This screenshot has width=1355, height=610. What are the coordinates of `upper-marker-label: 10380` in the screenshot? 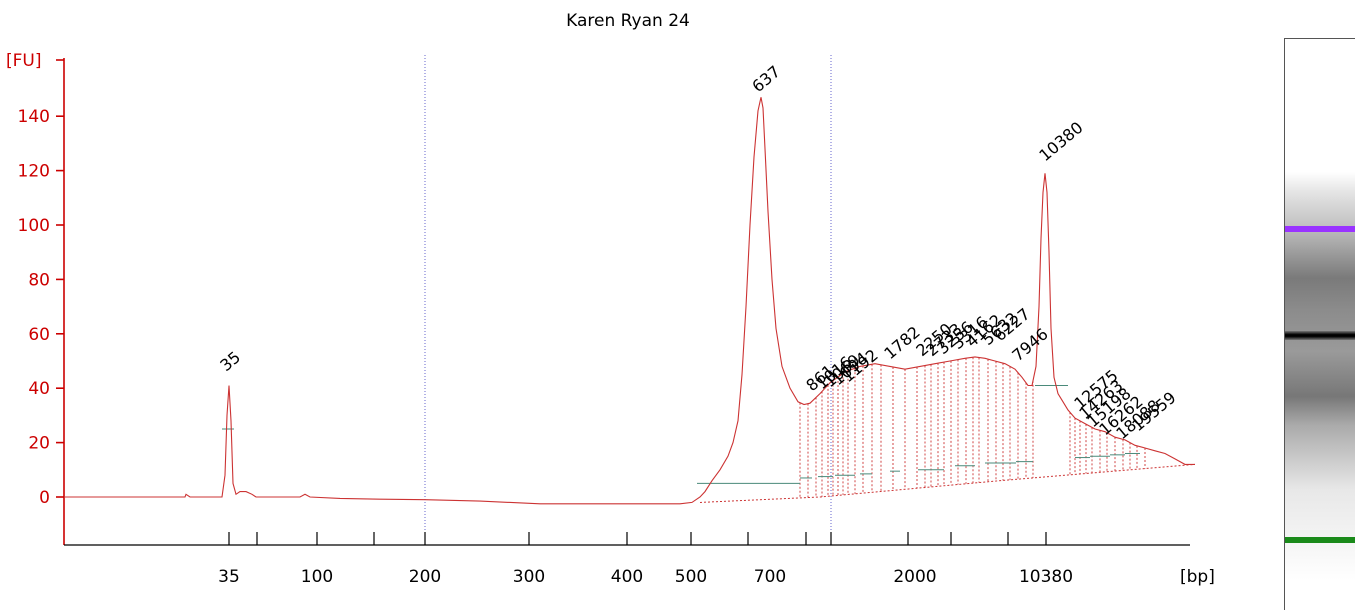 It's located at (1060, 141).